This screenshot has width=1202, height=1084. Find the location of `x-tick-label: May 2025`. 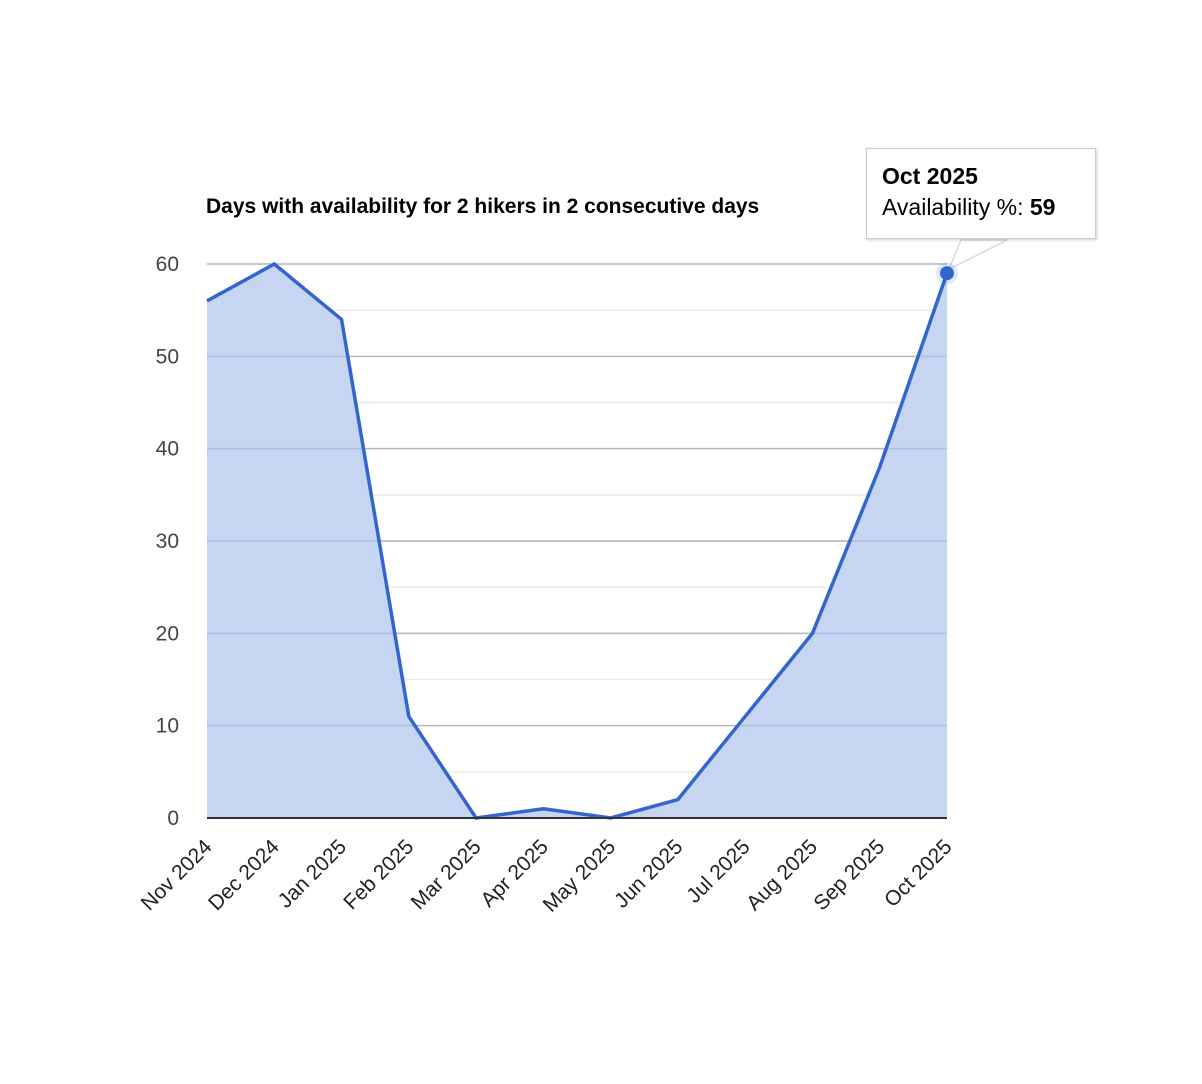

x-tick-label: May 2025 is located at coordinates (579, 875).